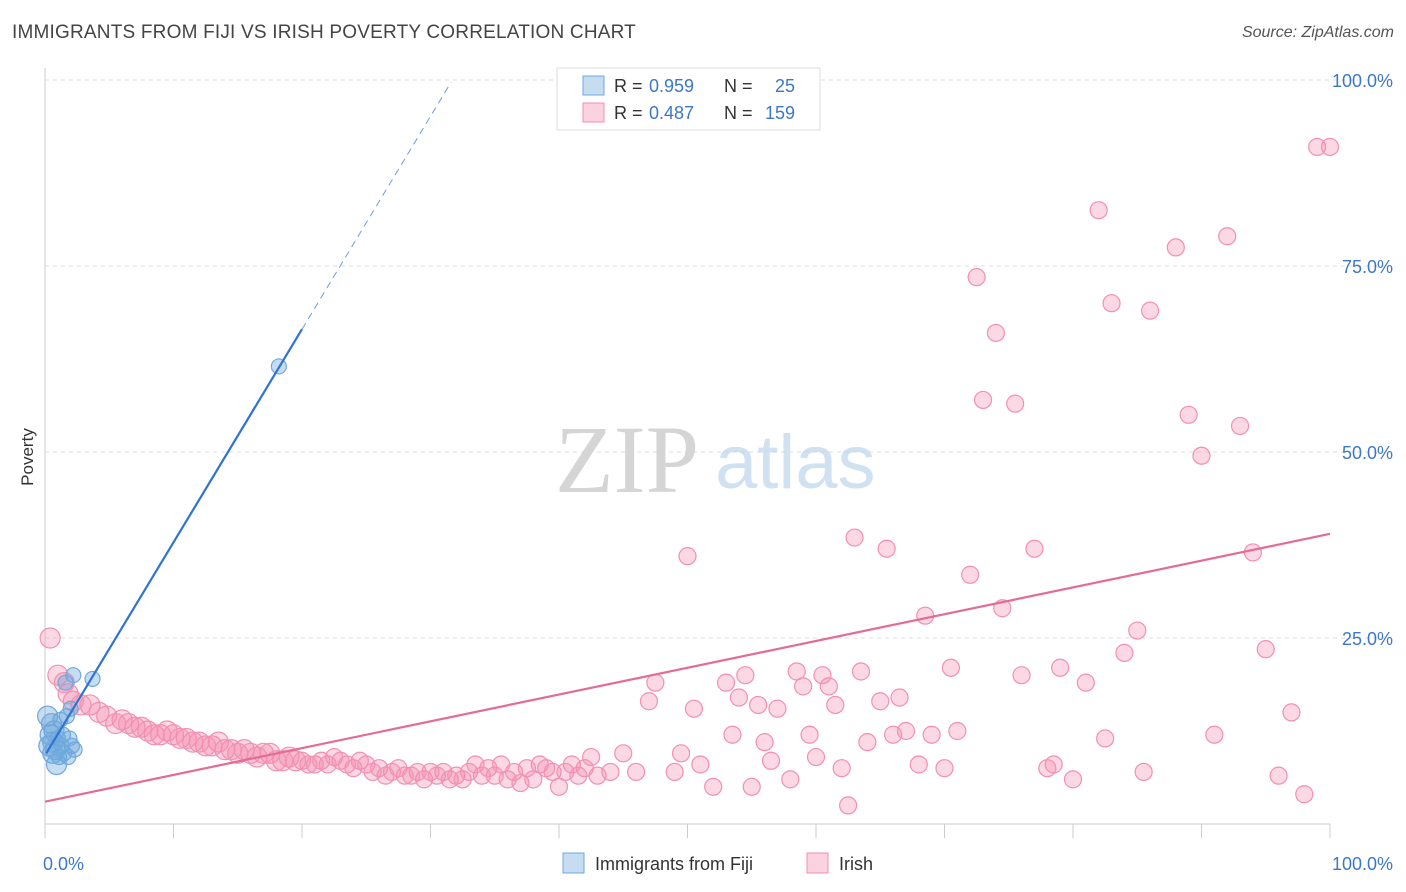 Image resolution: width=1406 pixels, height=892 pixels. I want to click on watermark-atlas: atlas, so click(795, 462).